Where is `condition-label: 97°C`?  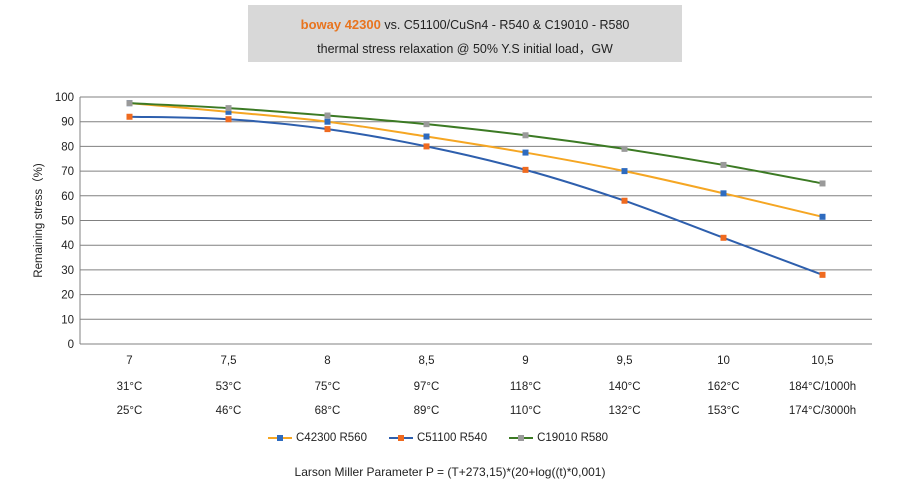 condition-label: 97°C is located at coordinates (427, 387).